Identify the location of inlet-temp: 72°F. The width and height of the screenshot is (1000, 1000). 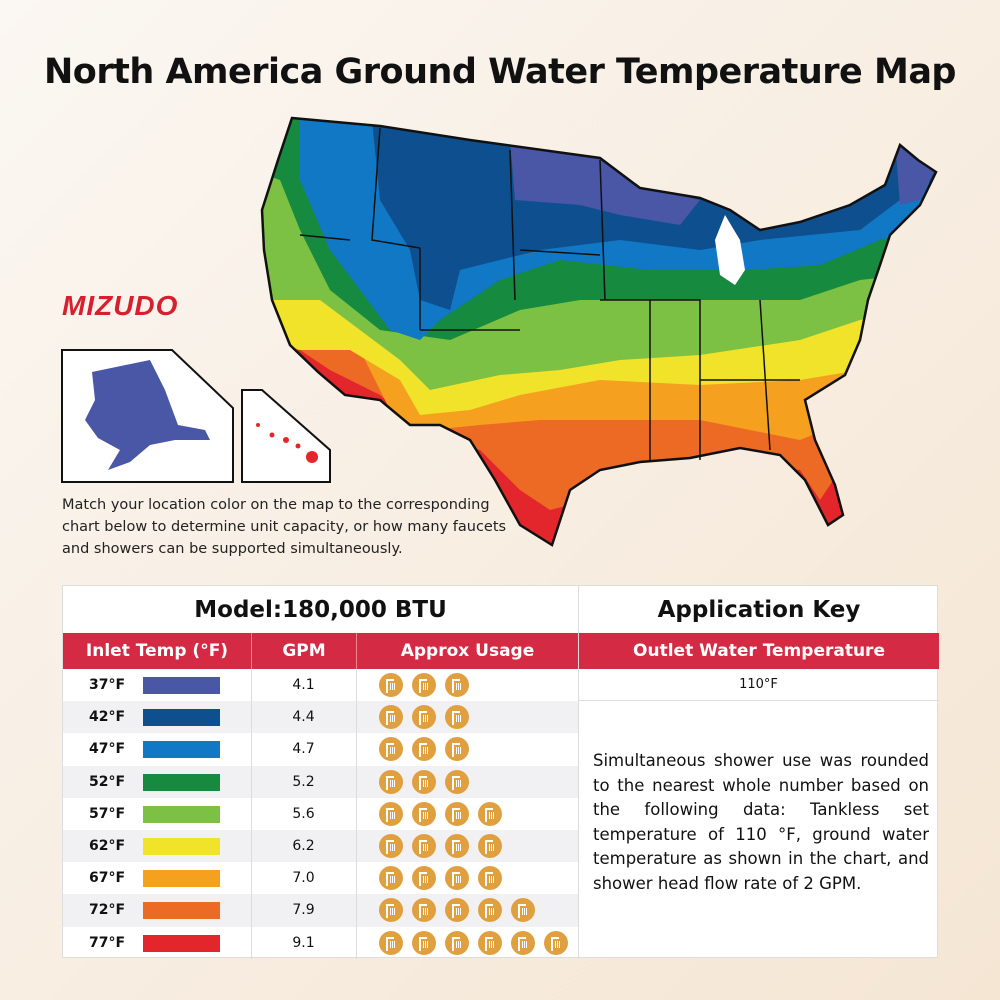
(107, 910).